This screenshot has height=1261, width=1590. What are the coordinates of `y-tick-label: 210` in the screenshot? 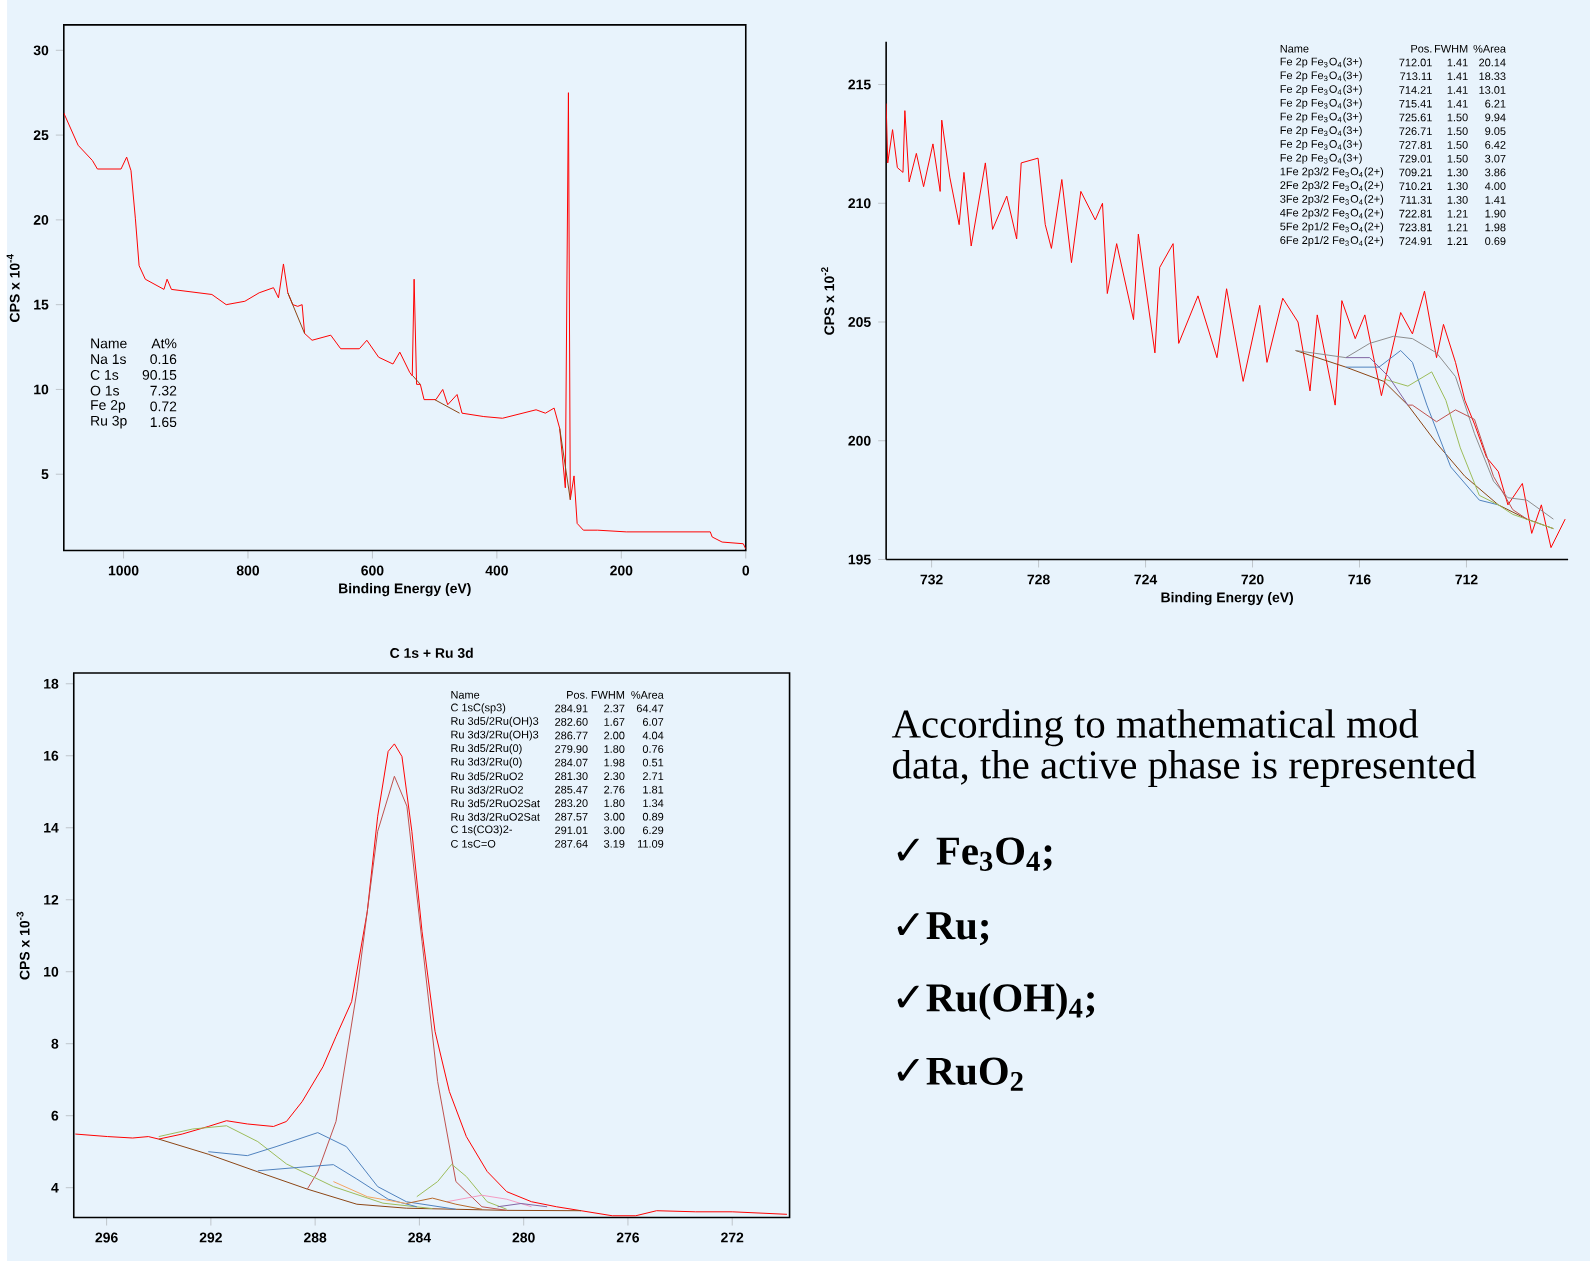 It's located at (859, 203).